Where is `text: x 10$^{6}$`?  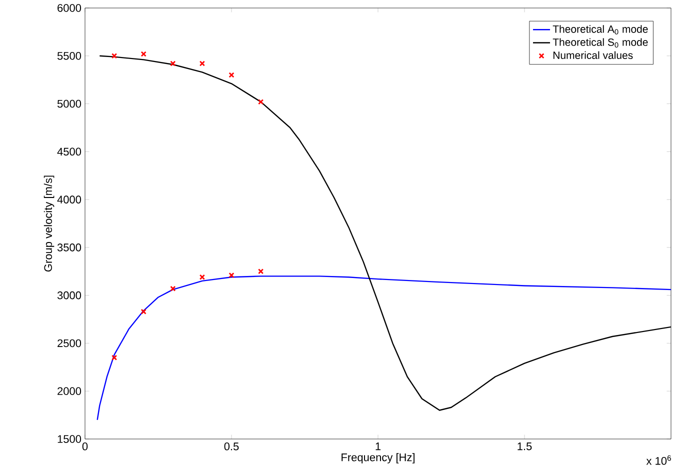 text: x 10$^{6}$ is located at coordinates (658, 460).